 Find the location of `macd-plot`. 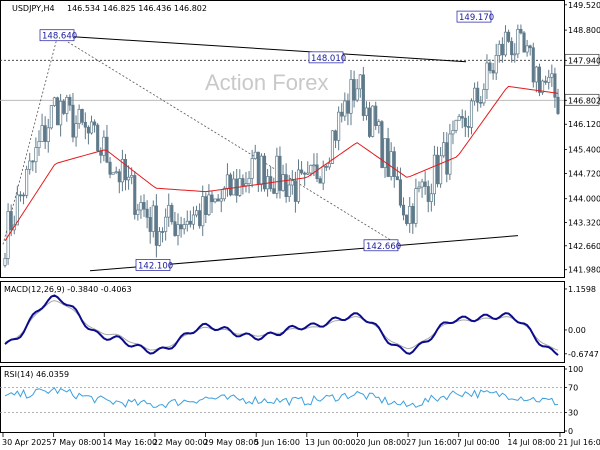

macd-plot is located at coordinates (281, 325).